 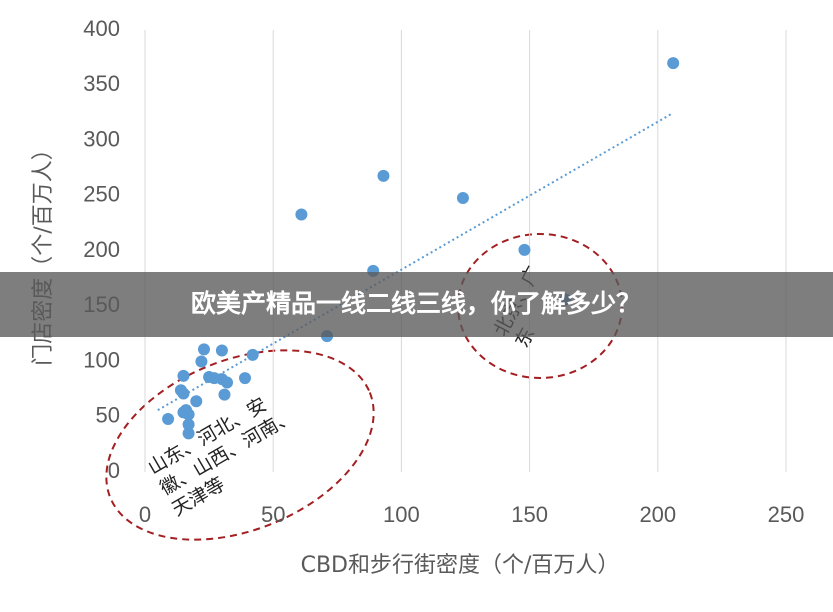 What do you see at coordinates (101, 83) in the screenshot?
I see `y-tick-label: 350` at bounding box center [101, 83].